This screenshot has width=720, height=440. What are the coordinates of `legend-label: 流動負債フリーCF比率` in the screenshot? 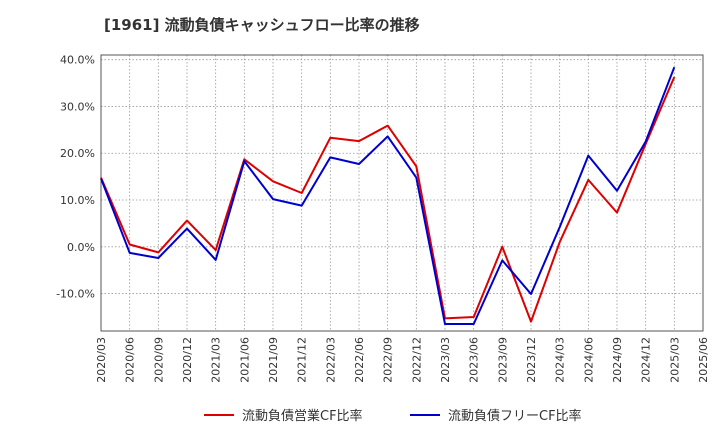 It's located at (515, 416).